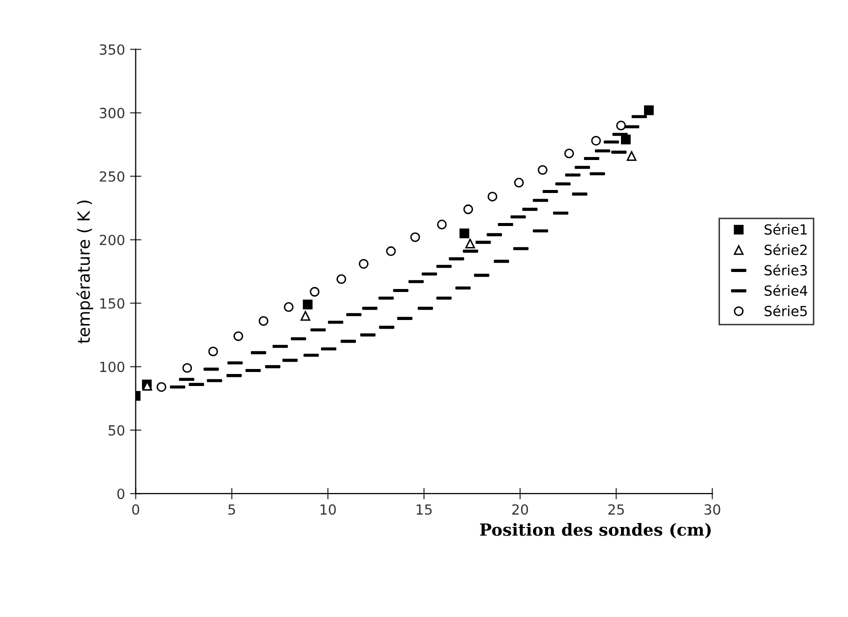 The image size is (848, 617). What do you see at coordinates (785, 310) in the screenshot?
I see `legend-label: Série5` at bounding box center [785, 310].